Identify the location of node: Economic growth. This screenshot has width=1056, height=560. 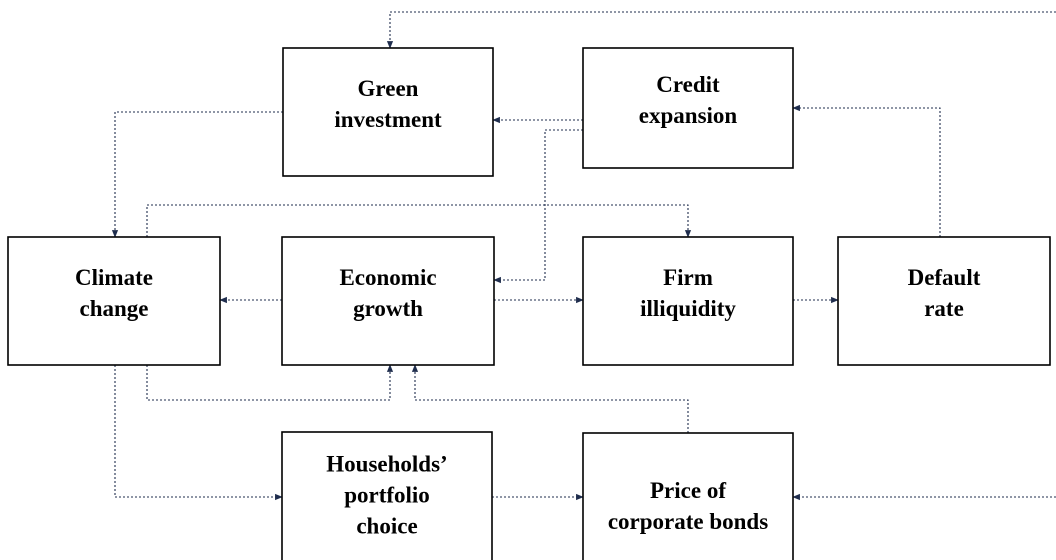
(388, 301).